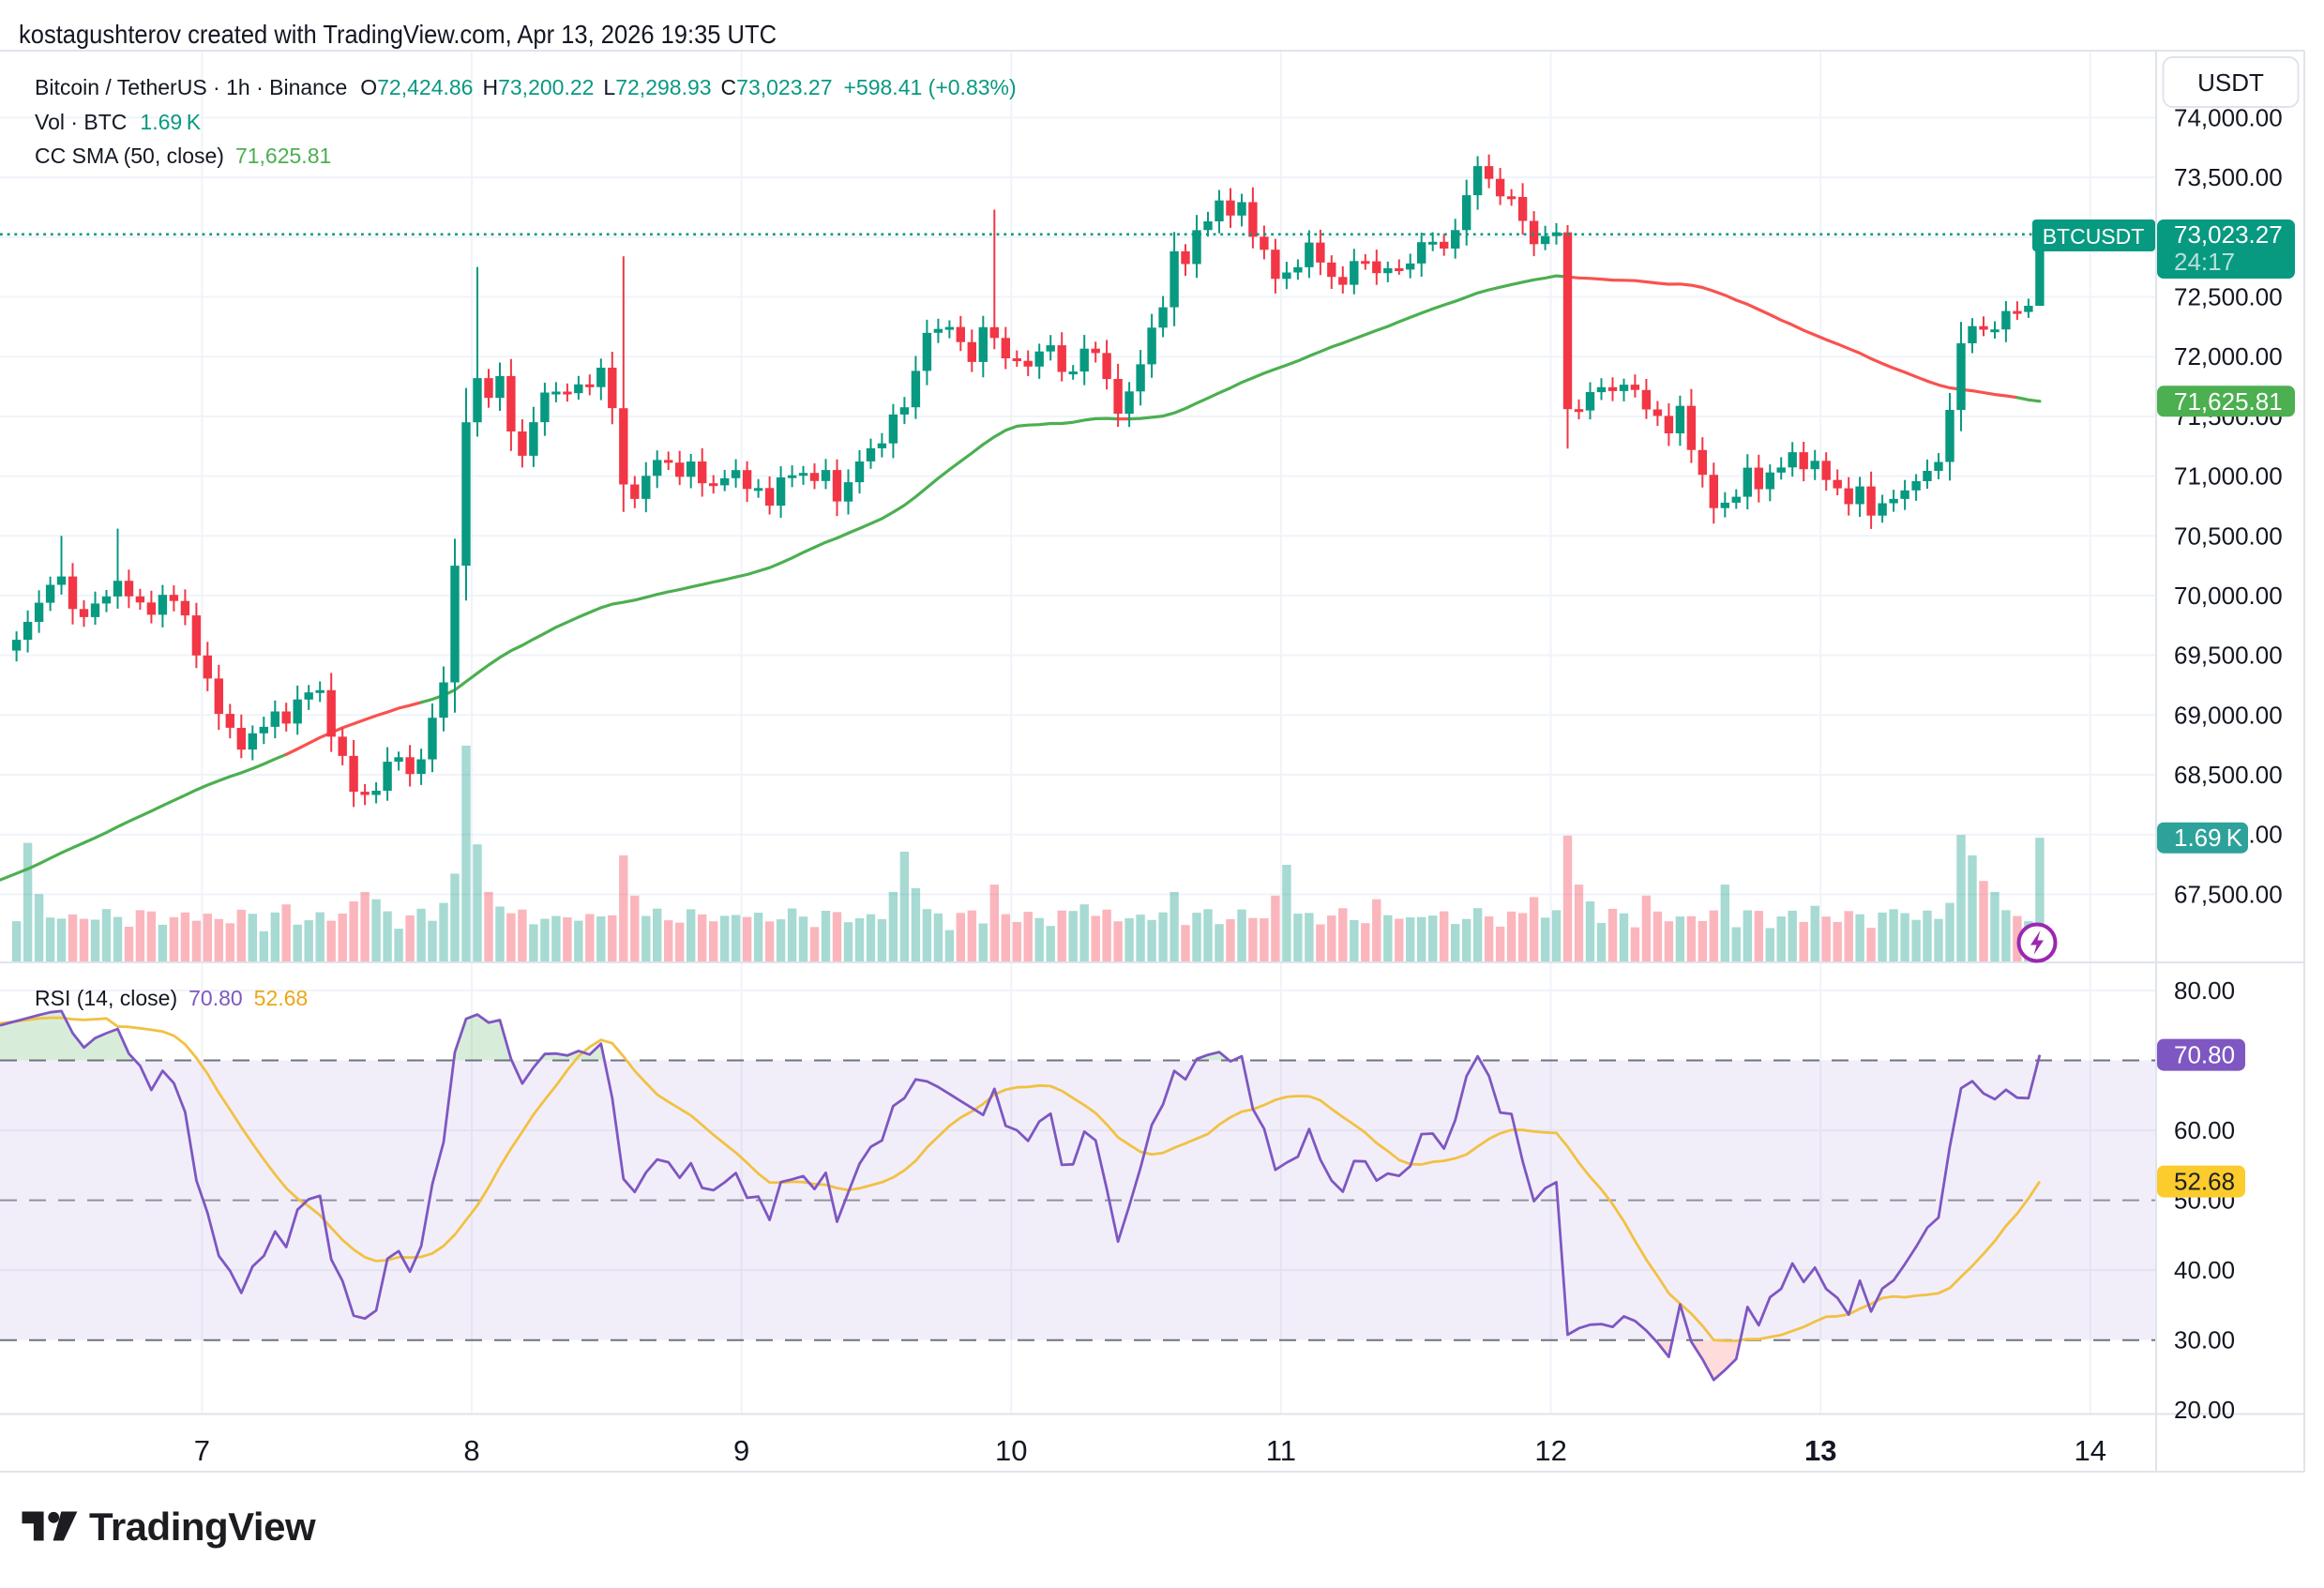  I want to click on svg-text: USDT, so click(2230, 82).